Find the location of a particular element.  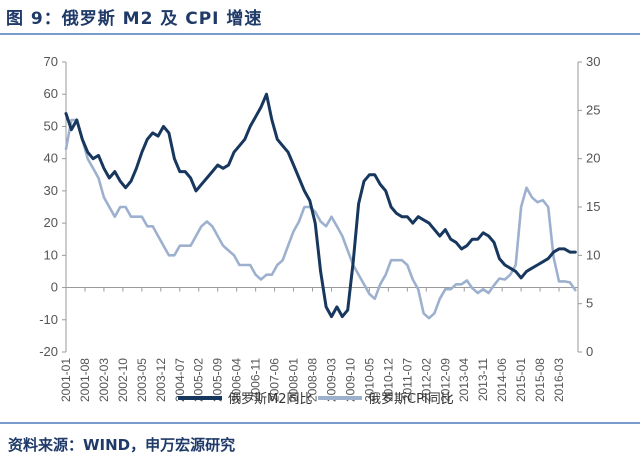

legend-m2-label: 俄罗斯M2同比 is located at coordinates (270, 399).